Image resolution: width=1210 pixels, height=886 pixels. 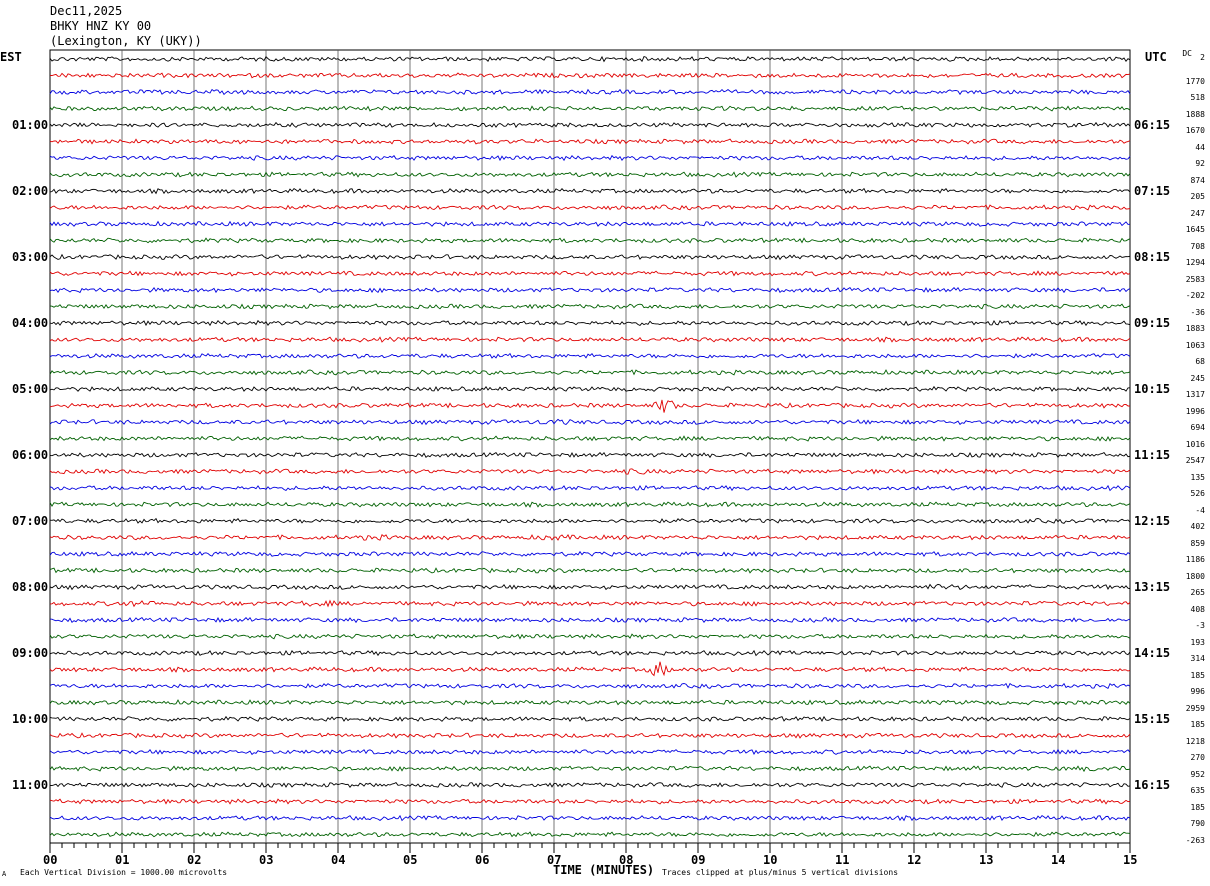 I want to click on utc-hour-label: 14:15, so click(x=1152, y=653).